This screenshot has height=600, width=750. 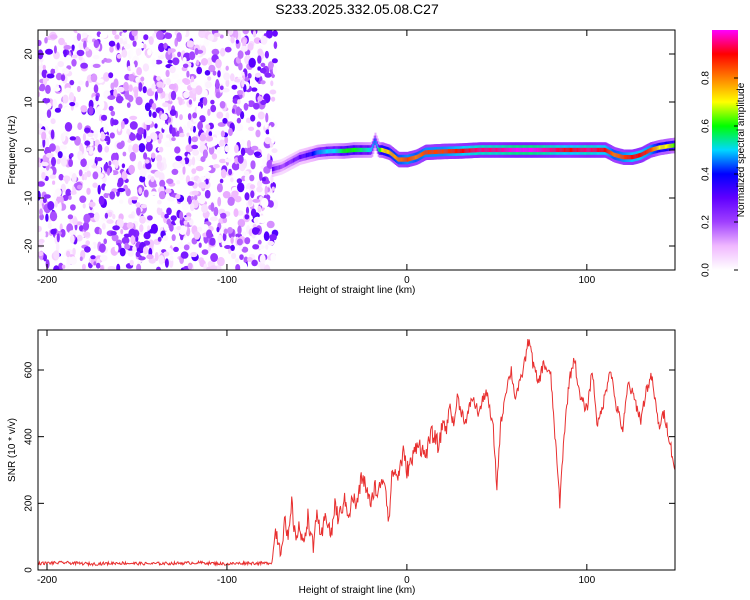 What do you see at coordinates (29, 436) in the screenshot?
I see `snr-ytick-label: 400` at bounding box center [29, 436].